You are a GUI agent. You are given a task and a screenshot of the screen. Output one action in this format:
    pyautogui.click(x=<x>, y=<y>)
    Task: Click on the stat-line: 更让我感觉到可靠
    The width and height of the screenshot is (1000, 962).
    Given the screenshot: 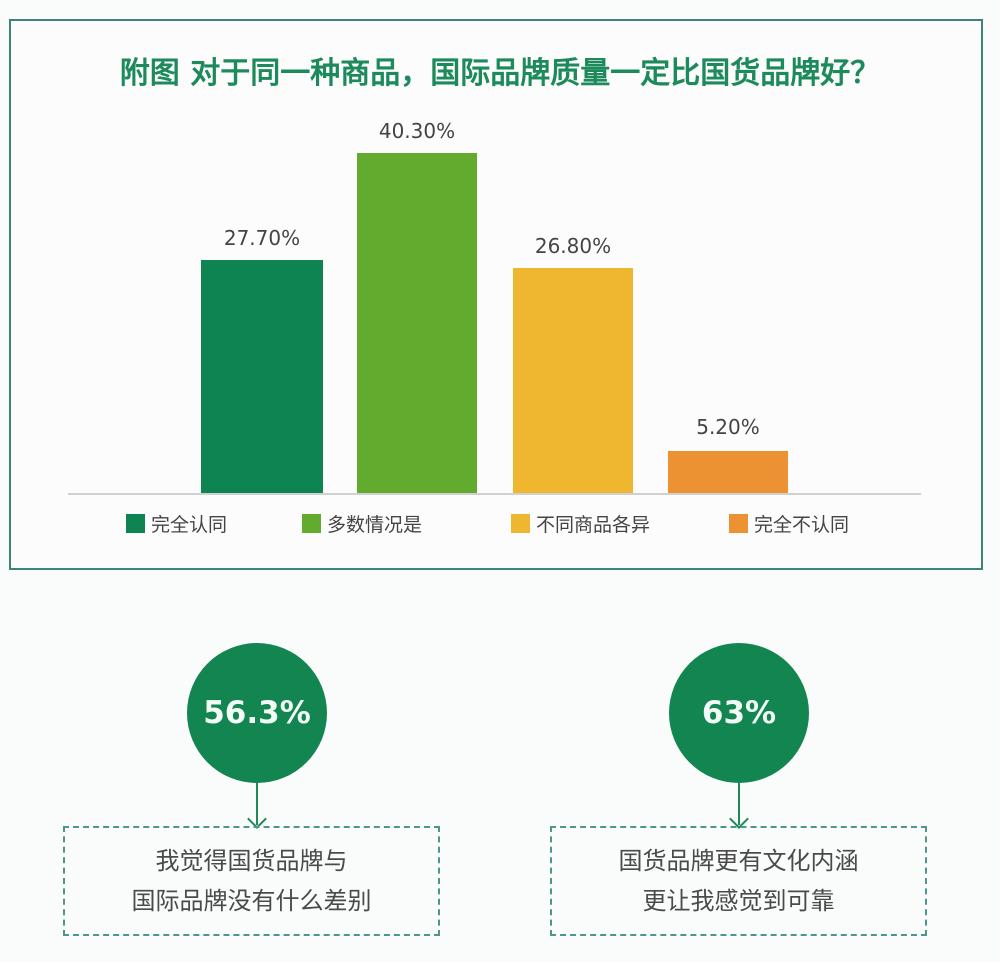 What is the action you would take?
    pyautogui.click(x=738, y=901)
    